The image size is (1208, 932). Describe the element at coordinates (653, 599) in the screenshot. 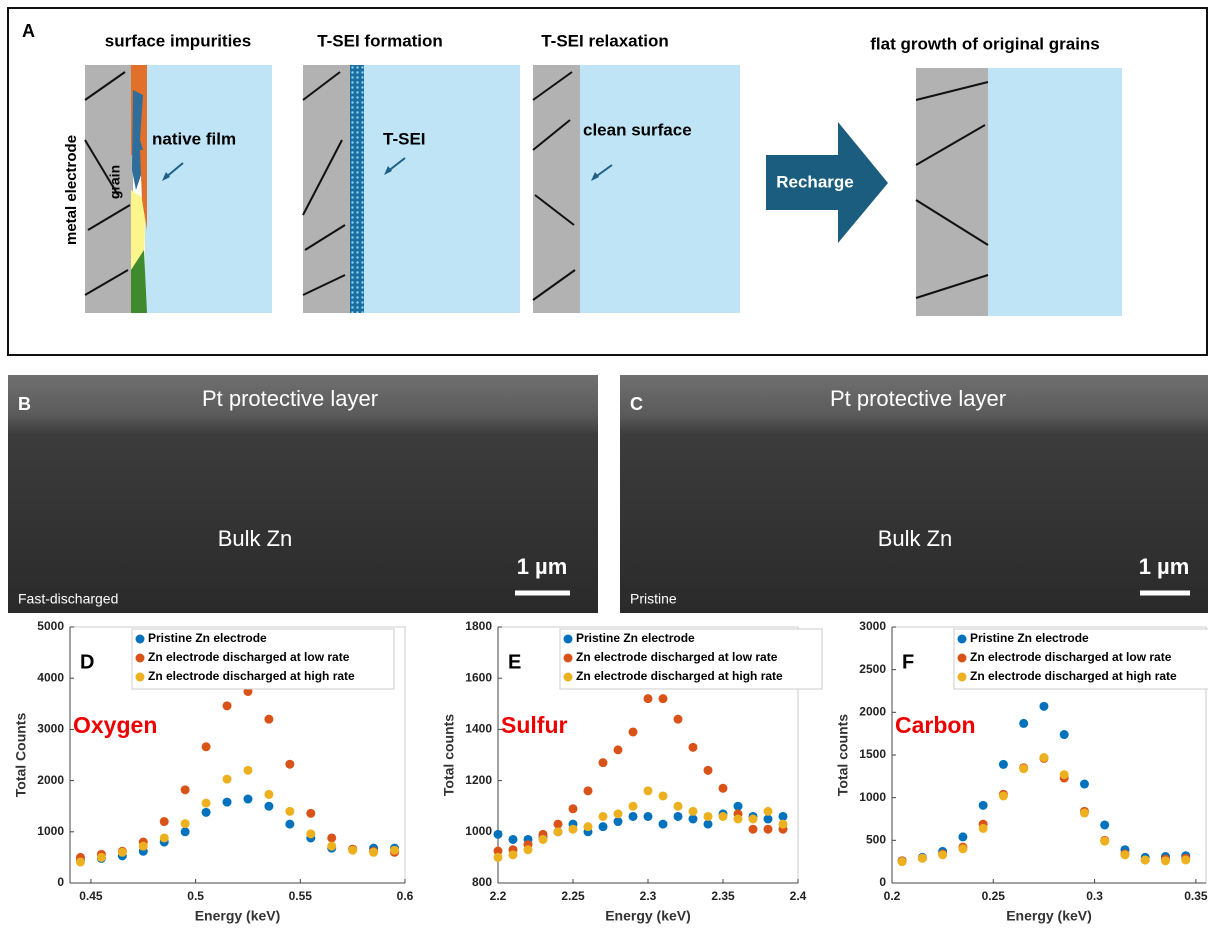

I see `condition-label: Pristine` at that location.